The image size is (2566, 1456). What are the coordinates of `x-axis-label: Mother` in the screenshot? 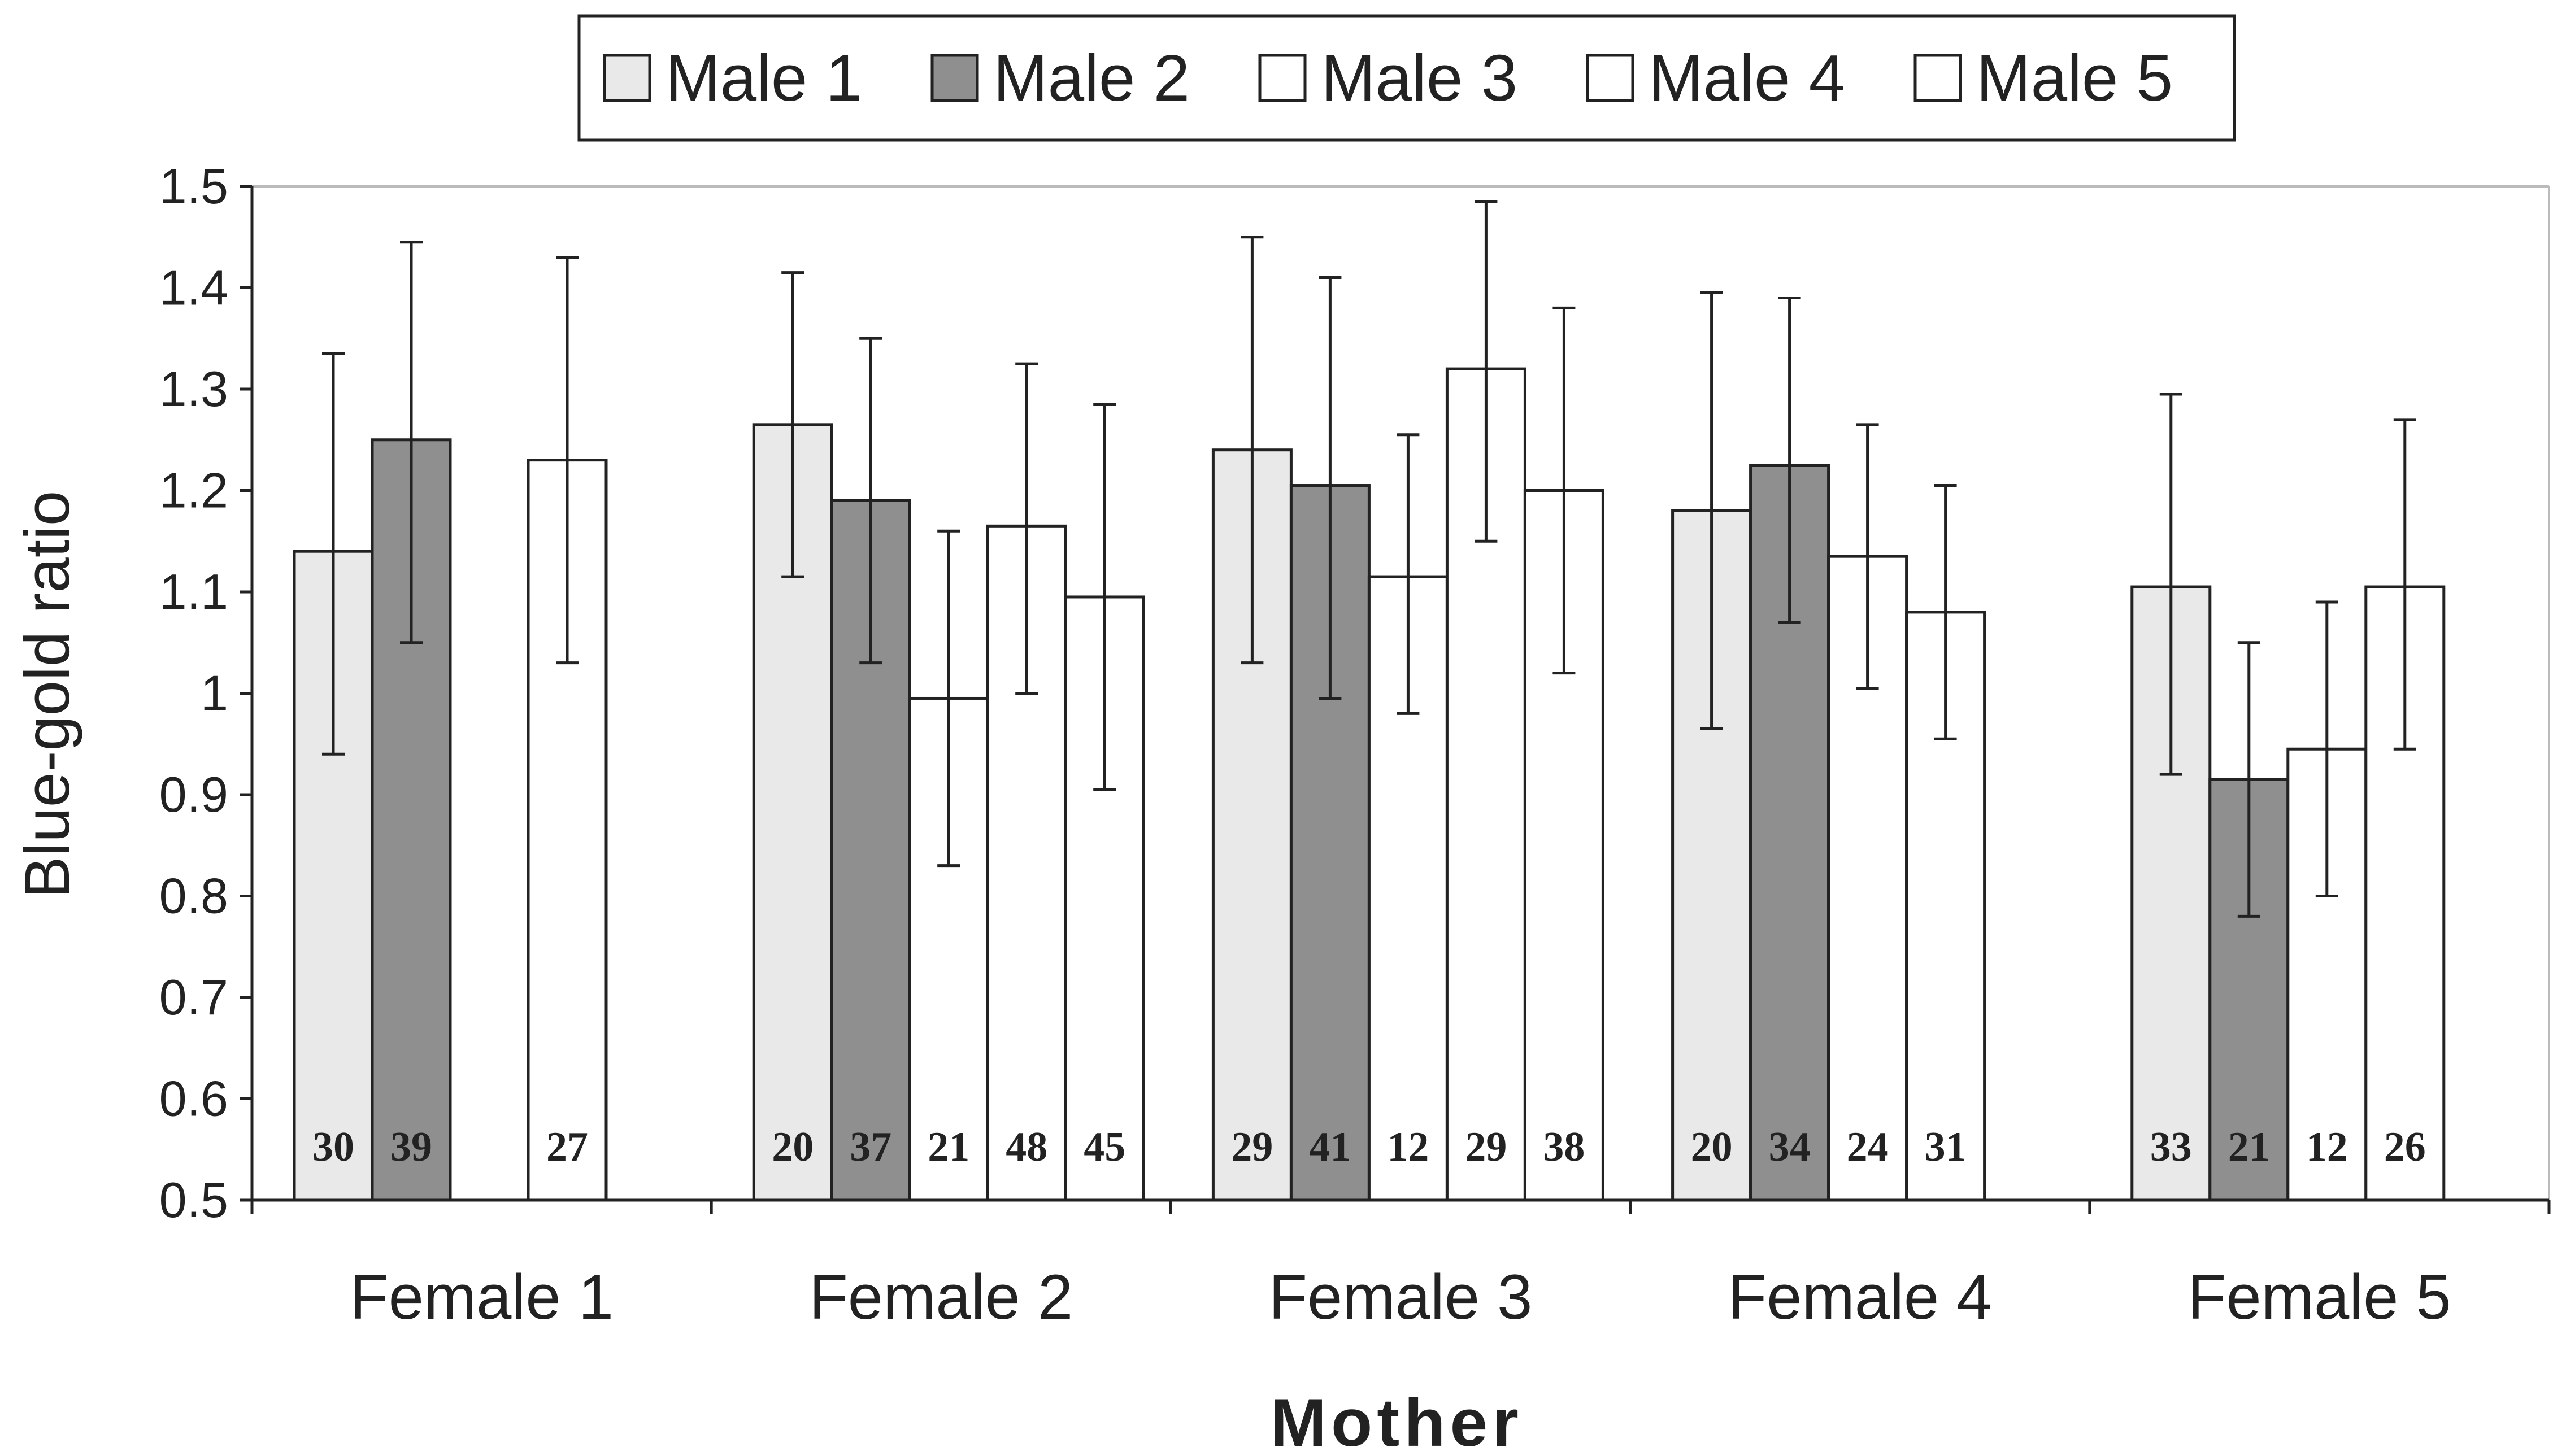 It's located at (1396, 1420).